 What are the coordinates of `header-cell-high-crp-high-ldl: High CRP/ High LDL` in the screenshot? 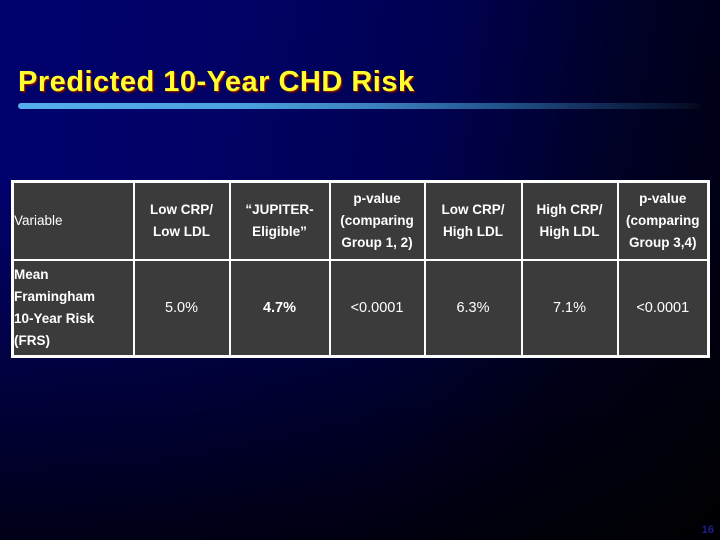 It's located at (569, 220).